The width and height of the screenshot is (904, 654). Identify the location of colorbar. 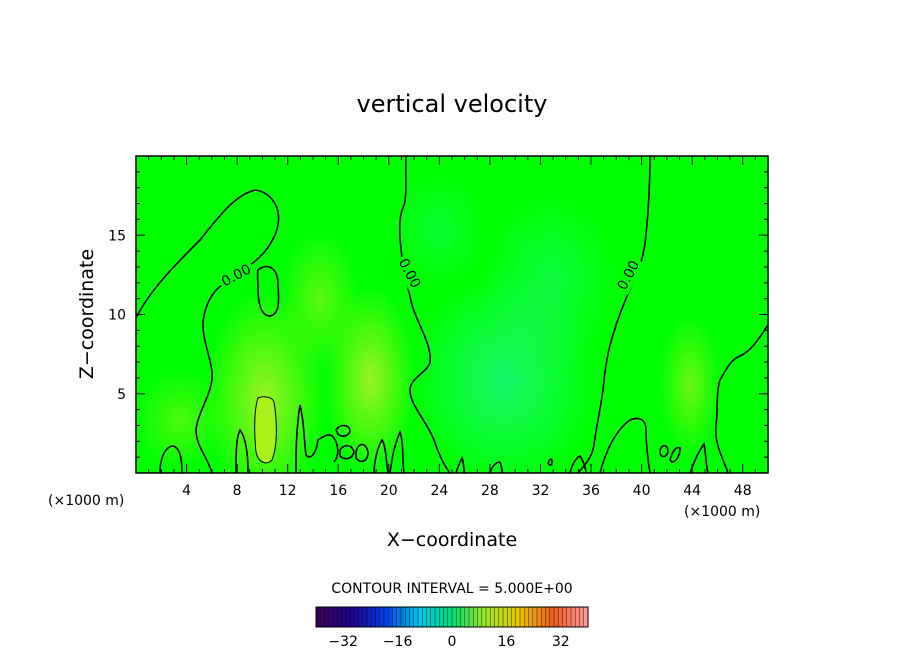
(452, 617).